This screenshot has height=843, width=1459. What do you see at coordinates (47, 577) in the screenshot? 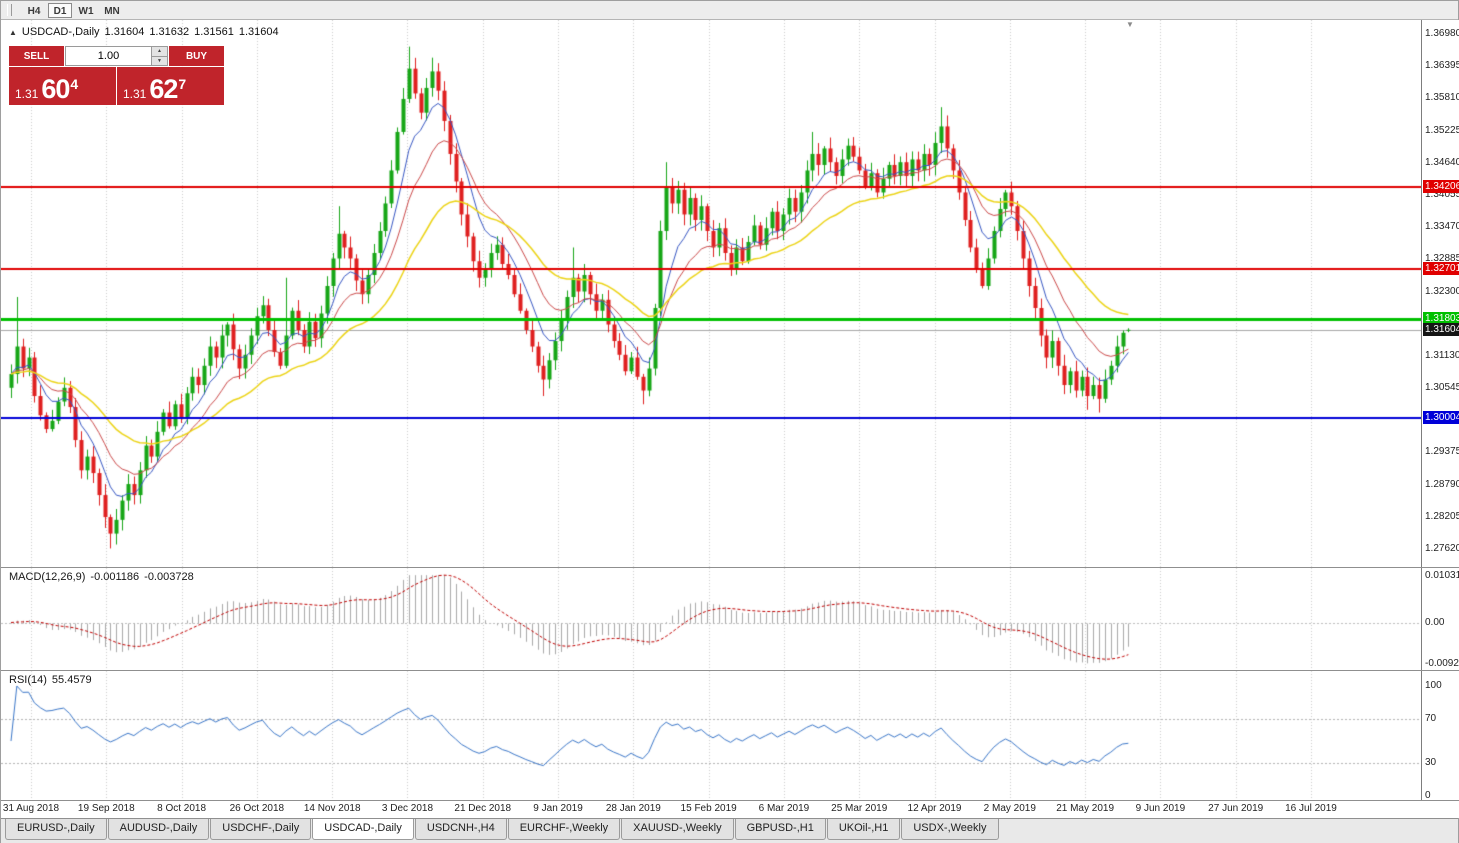
I see `macd-name: MACD(12,26,9)` at bounding box center [47, 577].